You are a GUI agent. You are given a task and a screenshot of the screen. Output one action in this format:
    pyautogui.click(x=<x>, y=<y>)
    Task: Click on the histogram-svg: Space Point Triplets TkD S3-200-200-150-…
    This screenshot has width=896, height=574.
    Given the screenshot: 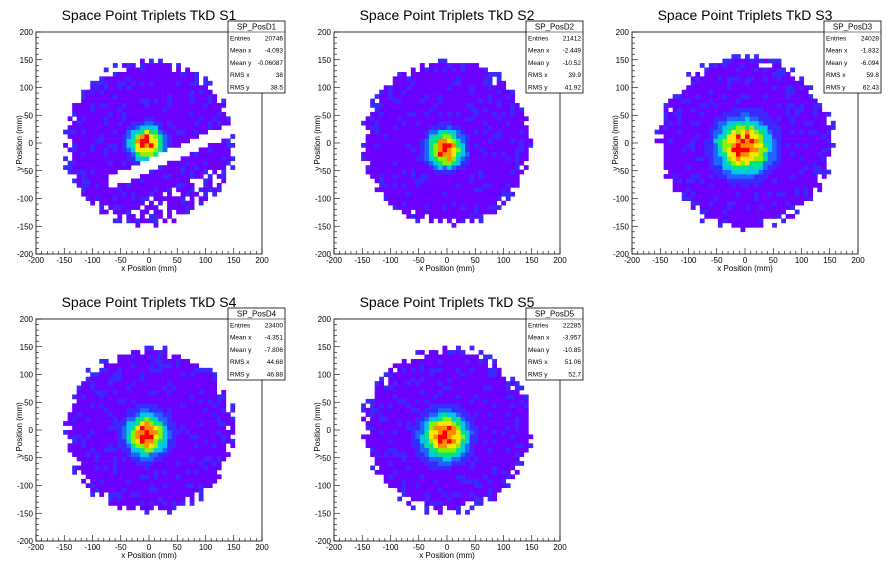 What is the action you would take?
    pyautogui.click(x=746, y=140)
    